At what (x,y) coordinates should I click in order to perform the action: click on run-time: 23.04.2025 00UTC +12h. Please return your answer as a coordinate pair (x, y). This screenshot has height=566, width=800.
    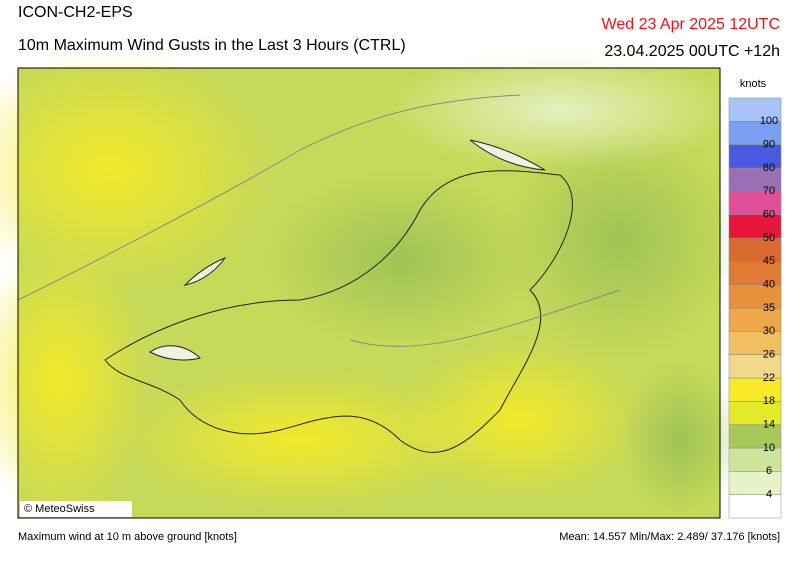
    Looking at the image, I should click on (692, 51).